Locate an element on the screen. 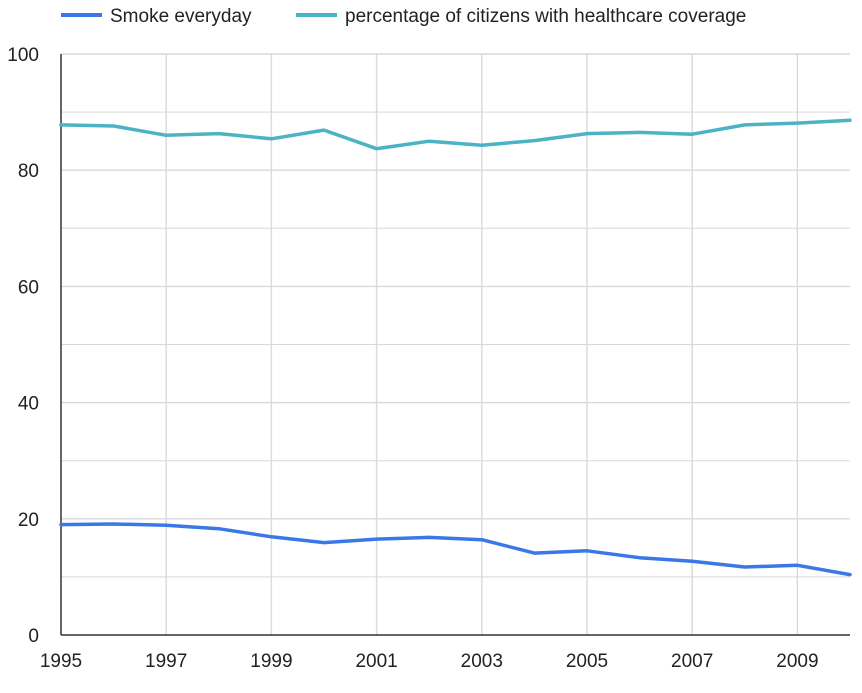  y-tick-label: 100 is located at coordinates (23, 55).